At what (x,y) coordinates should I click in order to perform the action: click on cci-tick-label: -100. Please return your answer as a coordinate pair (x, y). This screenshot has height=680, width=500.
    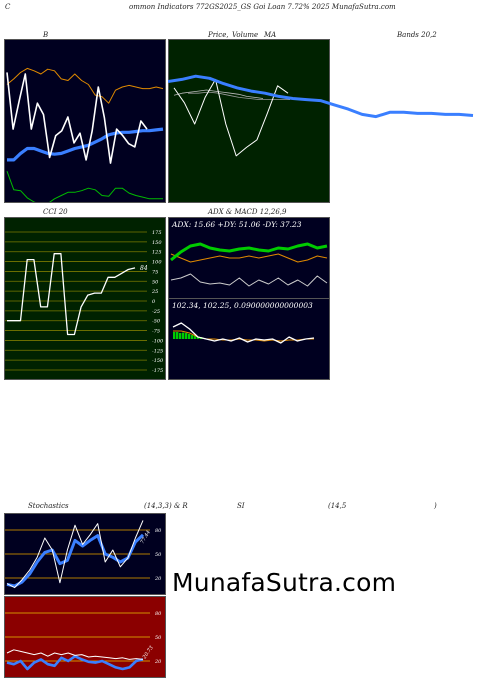
    Looking at the image, I should click on (158, 341).